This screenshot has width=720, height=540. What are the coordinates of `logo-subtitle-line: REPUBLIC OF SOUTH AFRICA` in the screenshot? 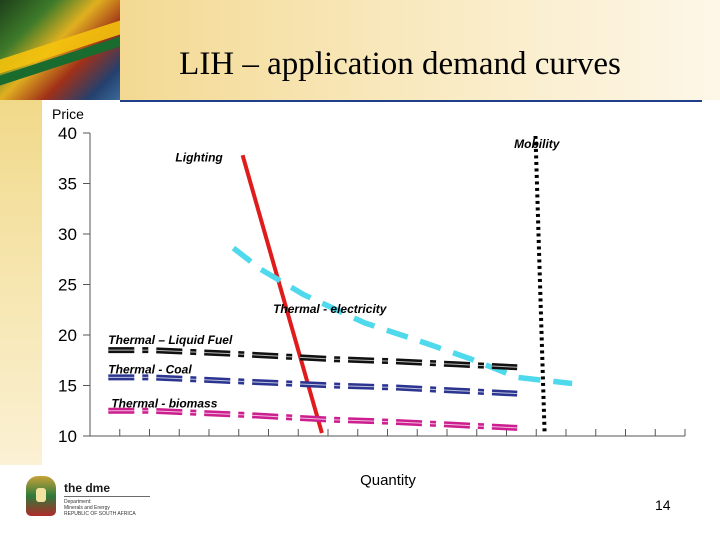 It's located at (100, 514).